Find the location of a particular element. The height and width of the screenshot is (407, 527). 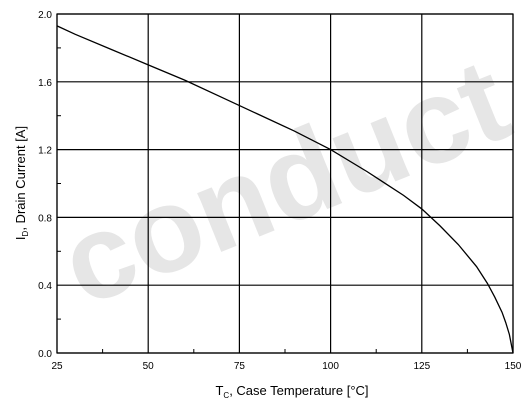

y-tick-labels: 0.0 0.4 0.8 1.2 1.6 2.0 is located at coordinates (45, 185).